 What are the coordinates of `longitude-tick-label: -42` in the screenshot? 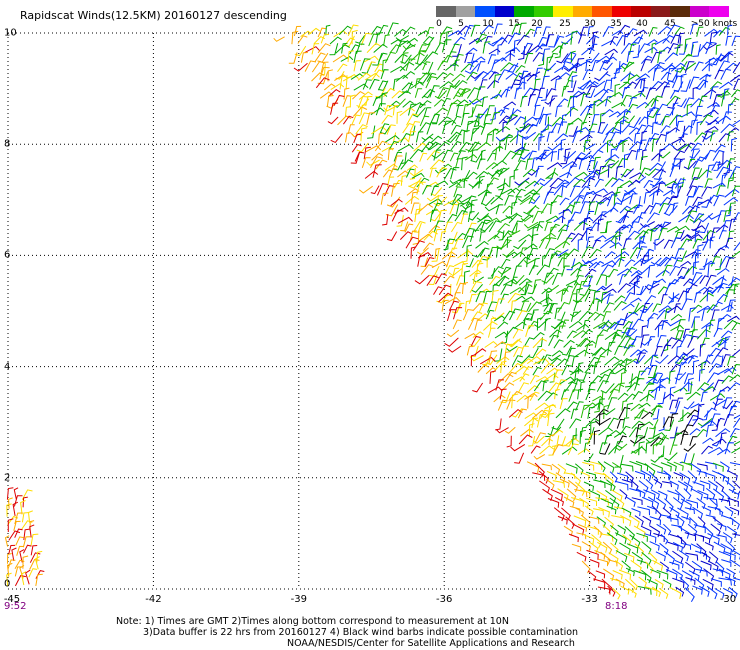 It's located at (153, 599).